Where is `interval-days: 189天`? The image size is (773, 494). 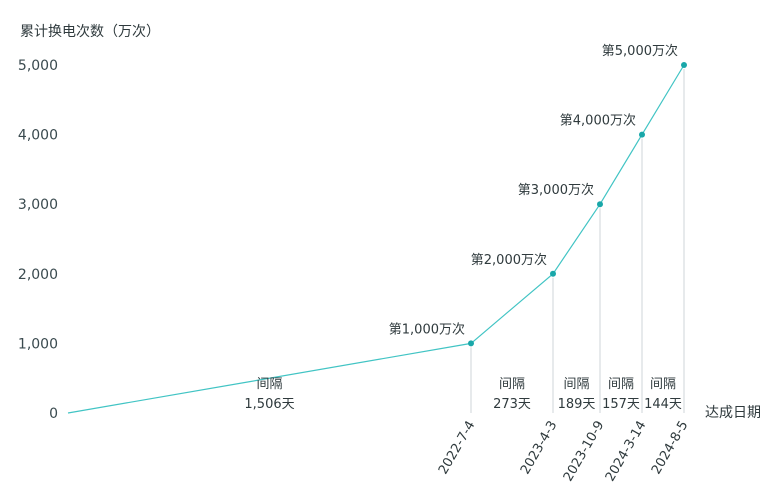 interval-days: 189天 is located at coordinates (577, 404).